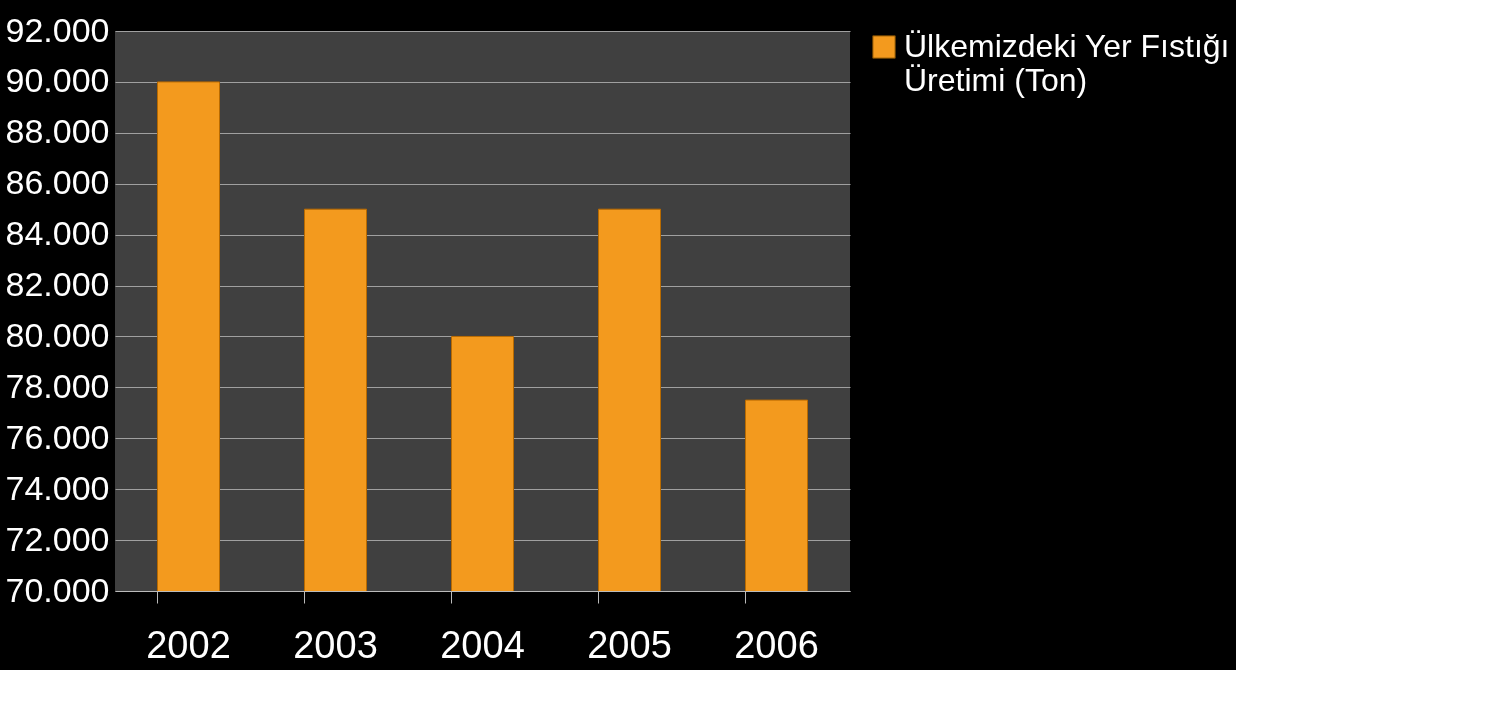  What do you see at coordinates (57, 385) in the screenshot?
I see `y-tick-label: 78.000` at bounding box center [57, 385].